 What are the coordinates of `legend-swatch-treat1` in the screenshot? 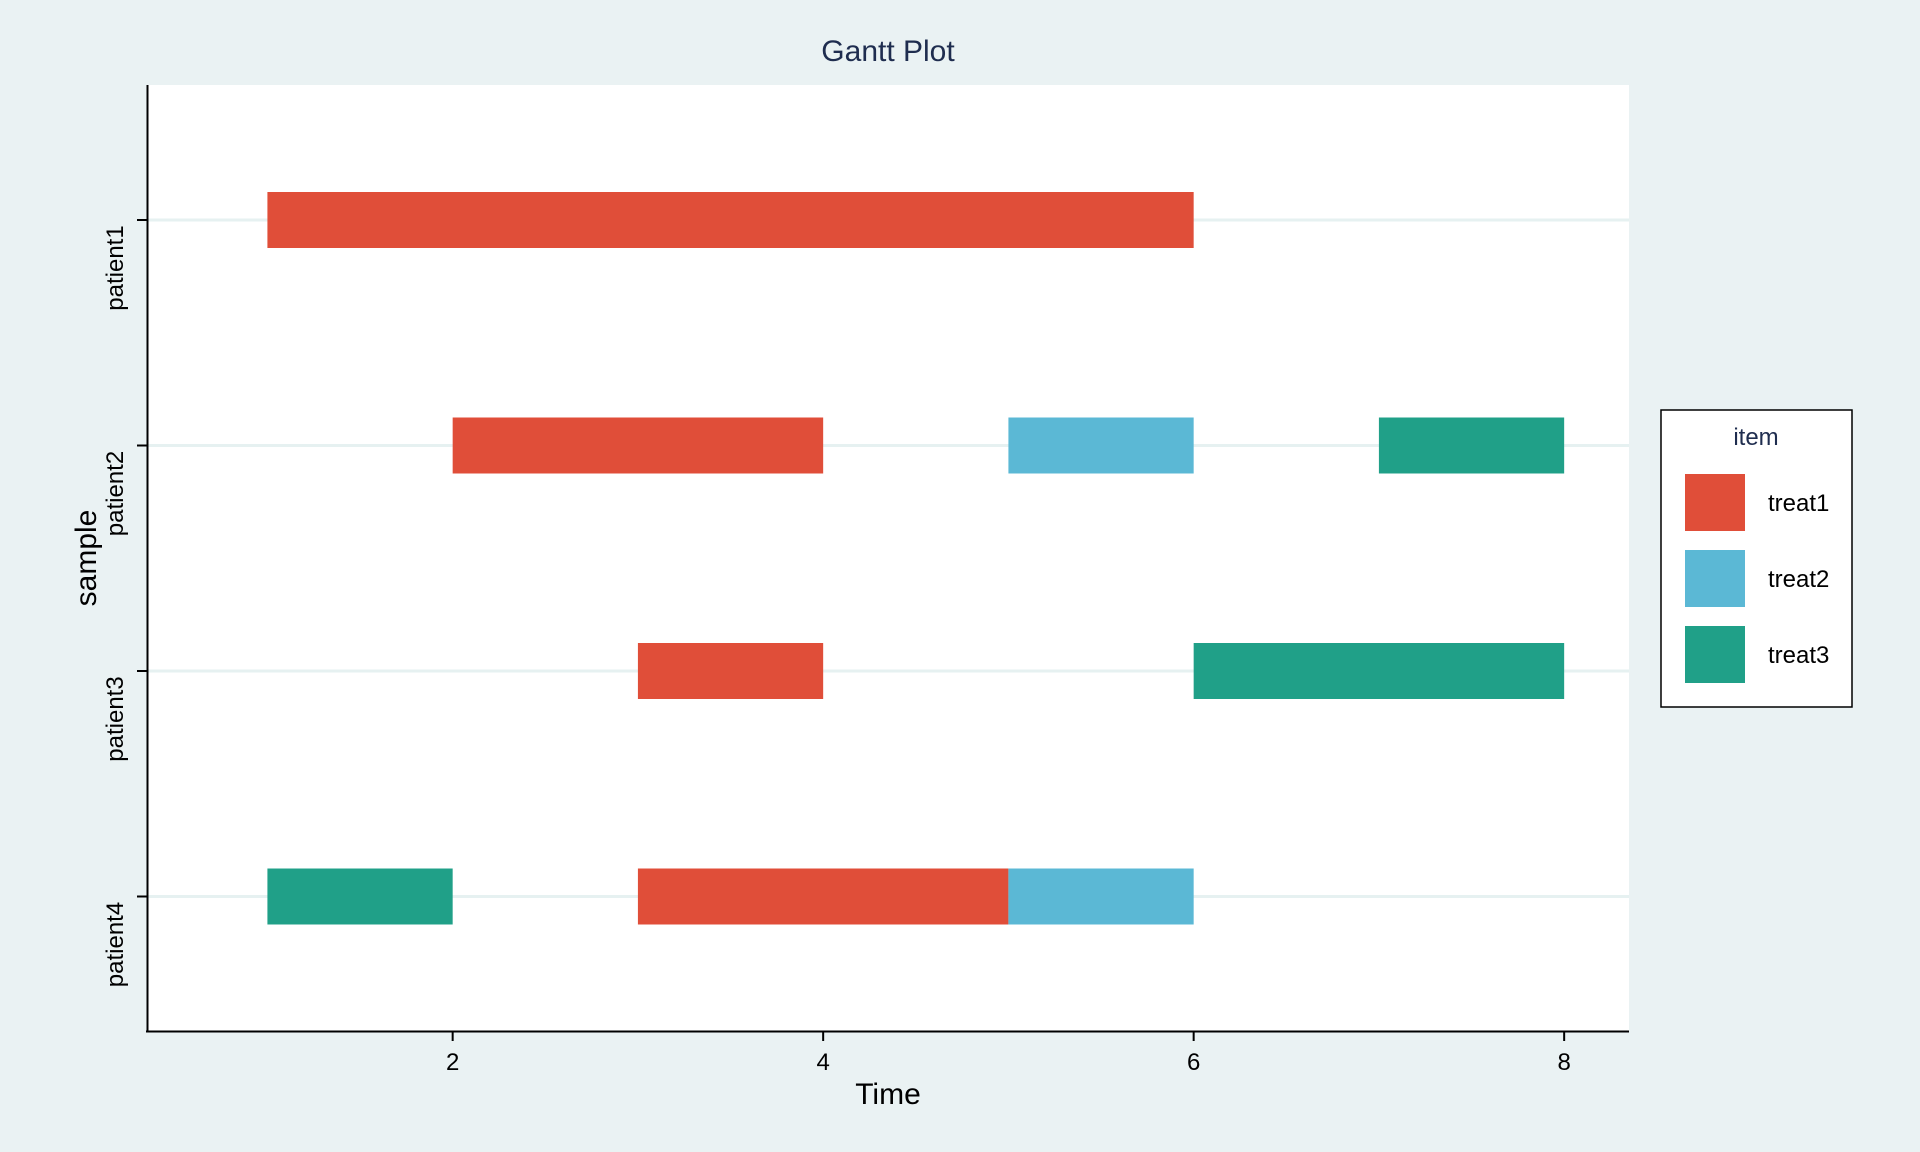 It's located at (1715, 502).